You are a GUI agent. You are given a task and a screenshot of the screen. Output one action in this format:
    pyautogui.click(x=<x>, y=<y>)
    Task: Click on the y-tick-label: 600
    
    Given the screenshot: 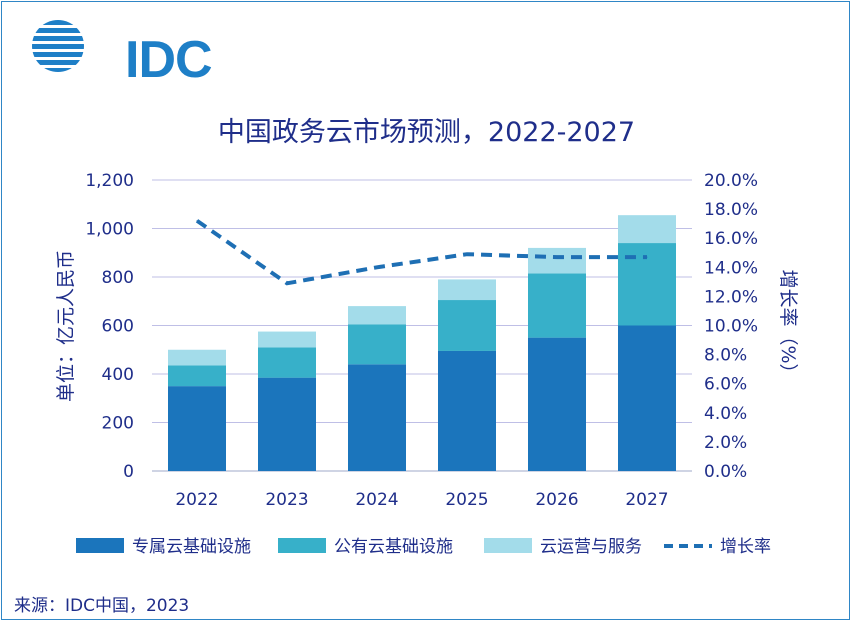 What is the action you would take?
    pyautogui.click(x=118, y=327)
    